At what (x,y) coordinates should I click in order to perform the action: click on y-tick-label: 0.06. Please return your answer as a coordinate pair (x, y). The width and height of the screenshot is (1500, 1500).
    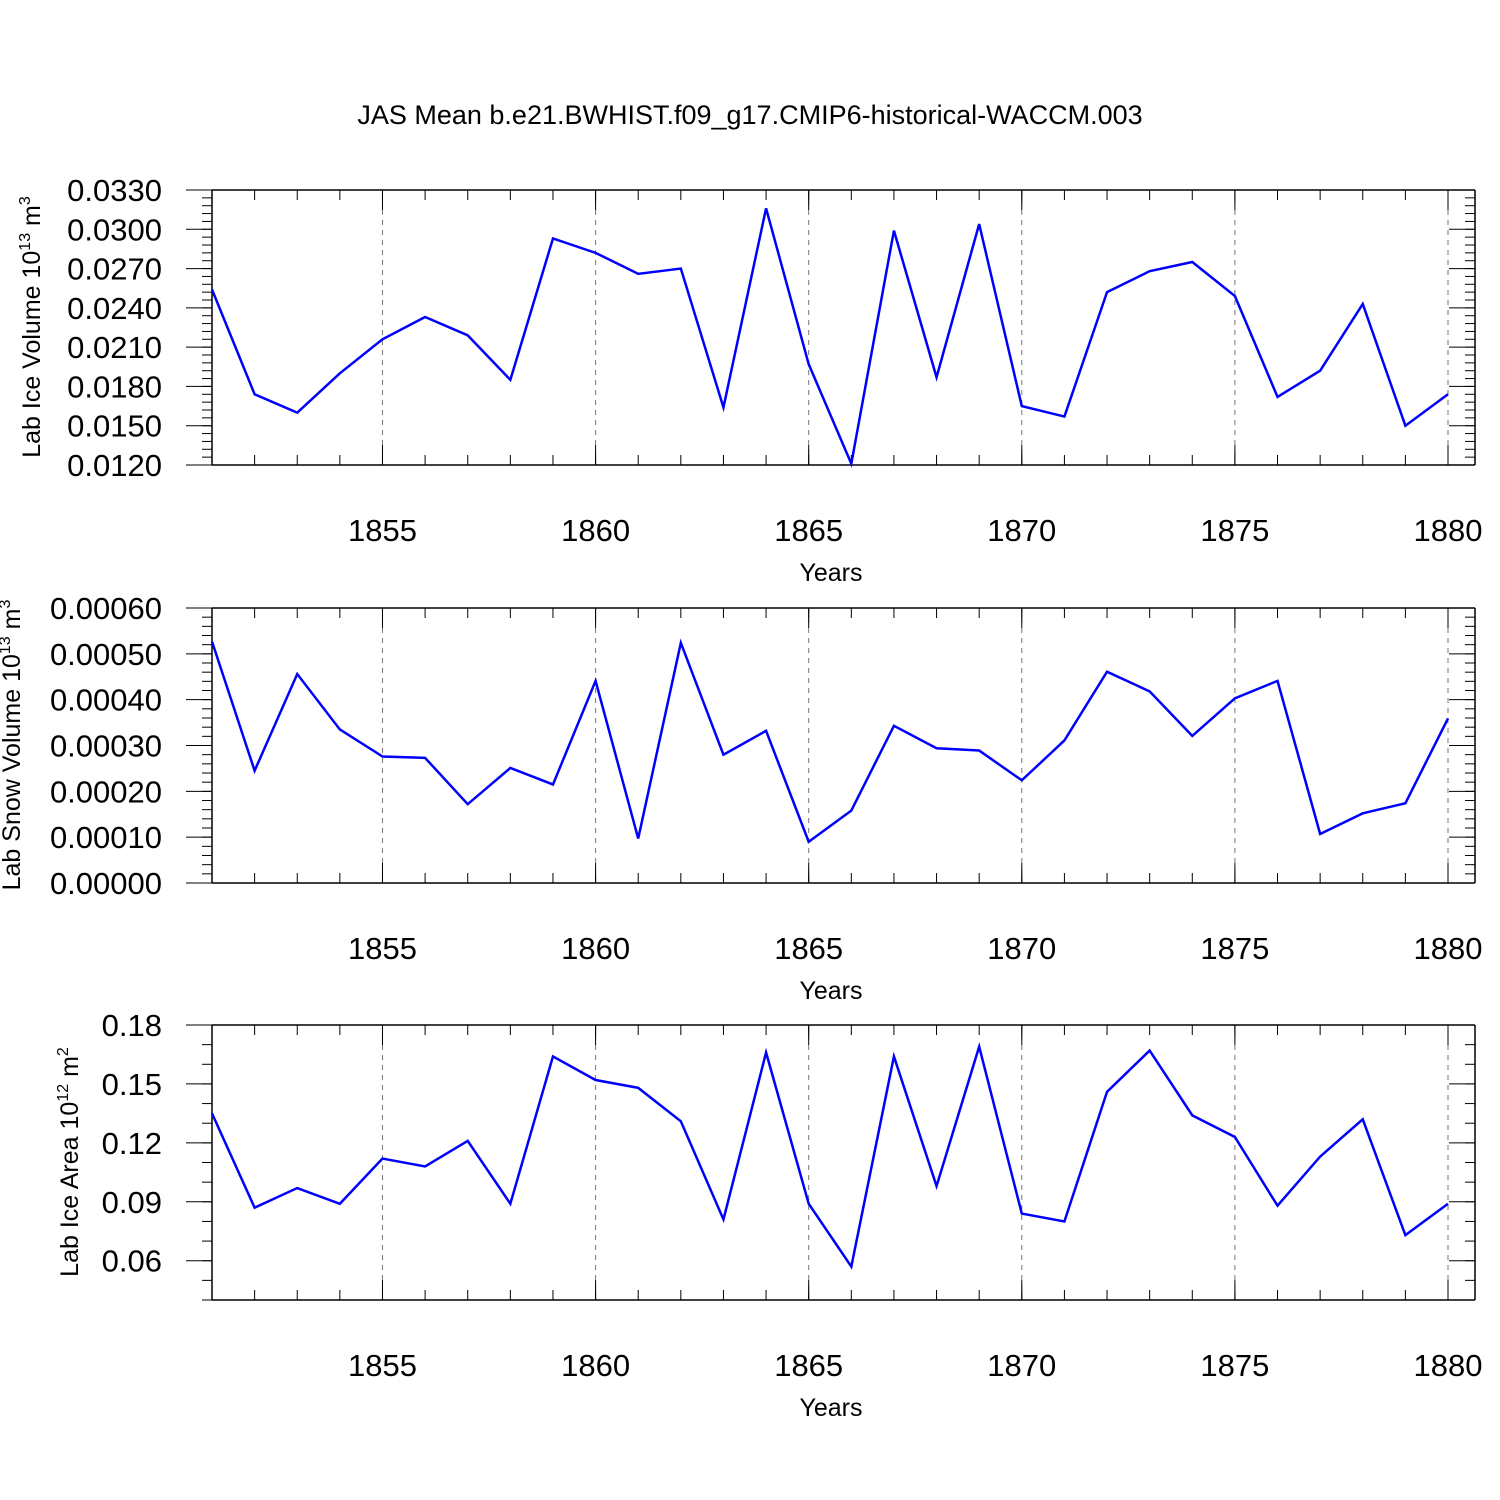
    Looking at the image, I should click on (132, 1261).